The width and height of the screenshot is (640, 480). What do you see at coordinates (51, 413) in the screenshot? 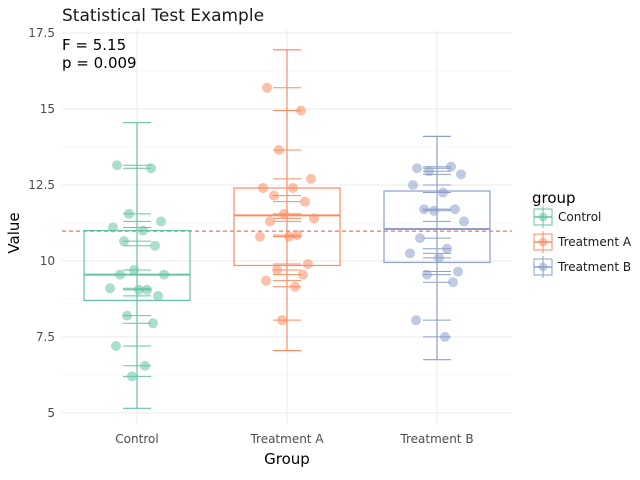
I see `y-tick-label: 5` at bounding box center [51, 413].